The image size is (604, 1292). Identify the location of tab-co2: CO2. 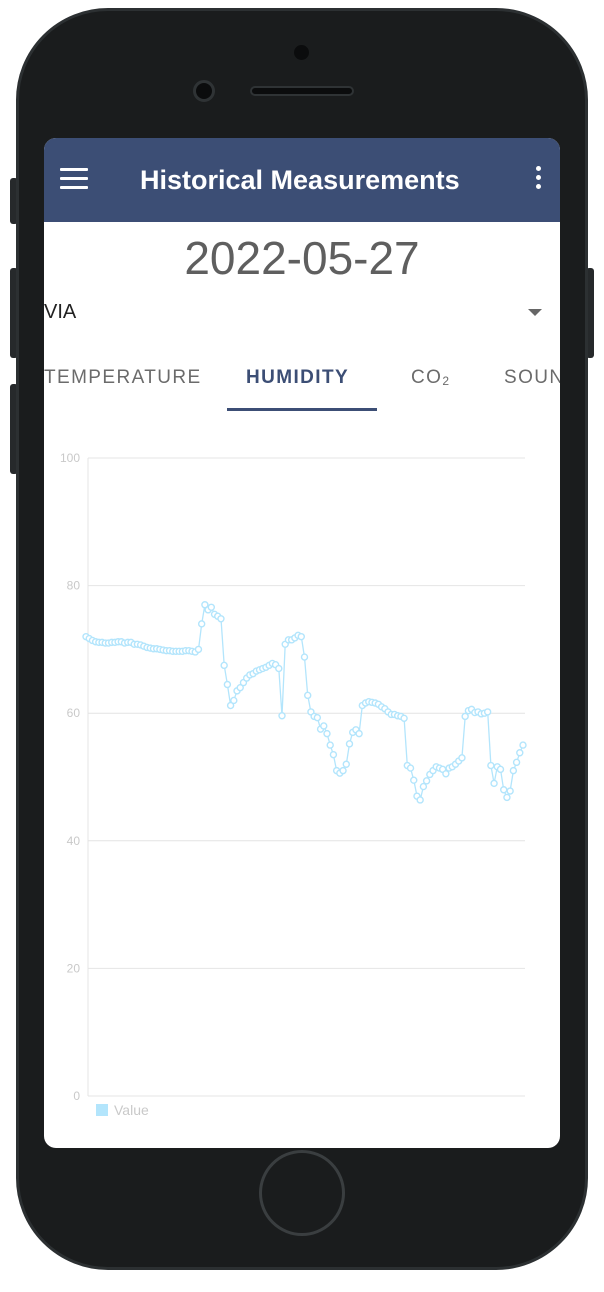
(430, 378).